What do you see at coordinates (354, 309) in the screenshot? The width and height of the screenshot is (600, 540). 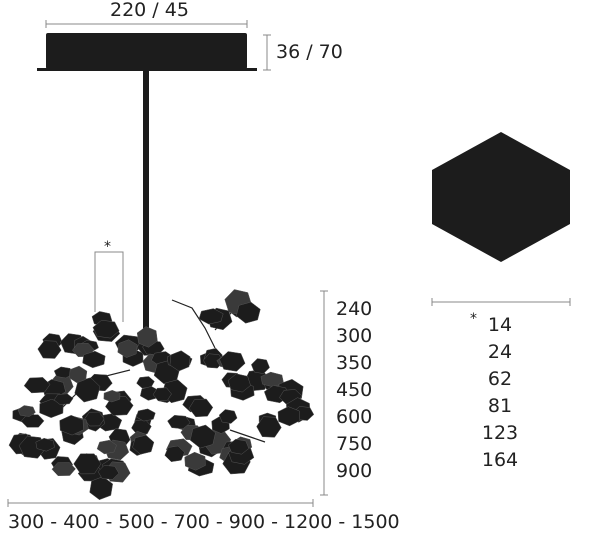 I see `height-option: 240` at bounding box center [354, 309].